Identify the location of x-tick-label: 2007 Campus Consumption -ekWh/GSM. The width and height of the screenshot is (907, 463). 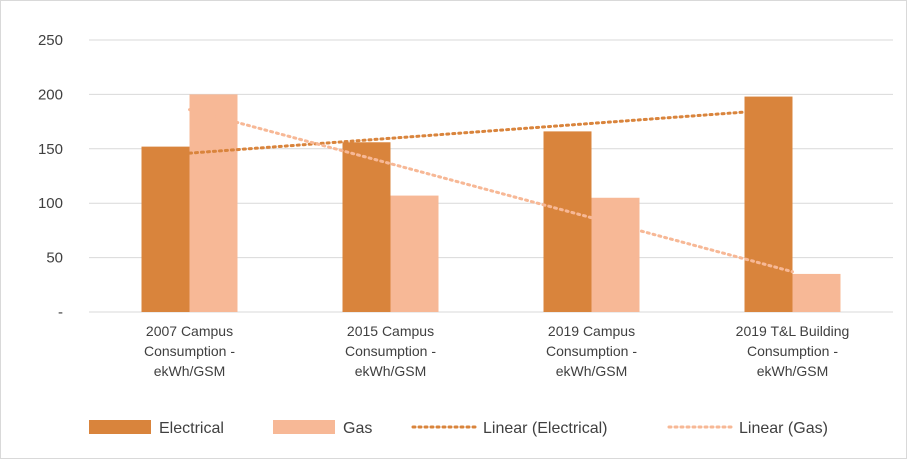
(189, 351).